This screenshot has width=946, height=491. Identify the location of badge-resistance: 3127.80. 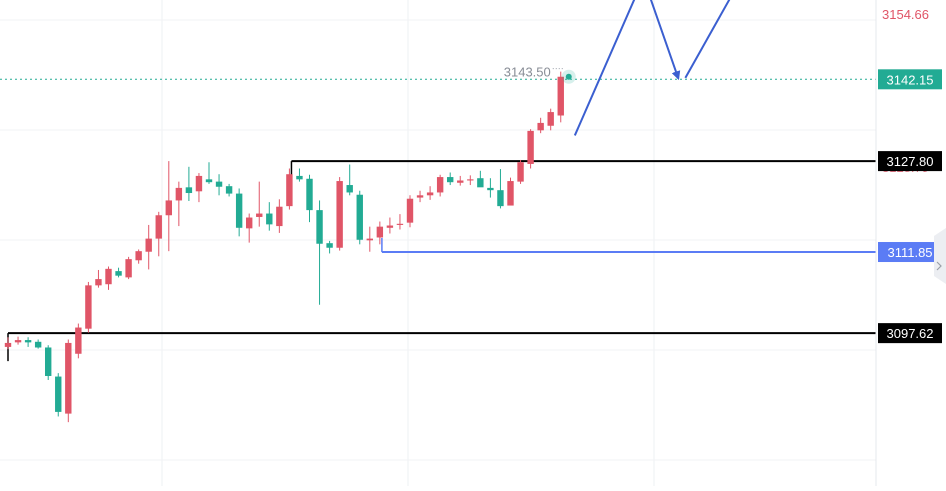
(910, 161).